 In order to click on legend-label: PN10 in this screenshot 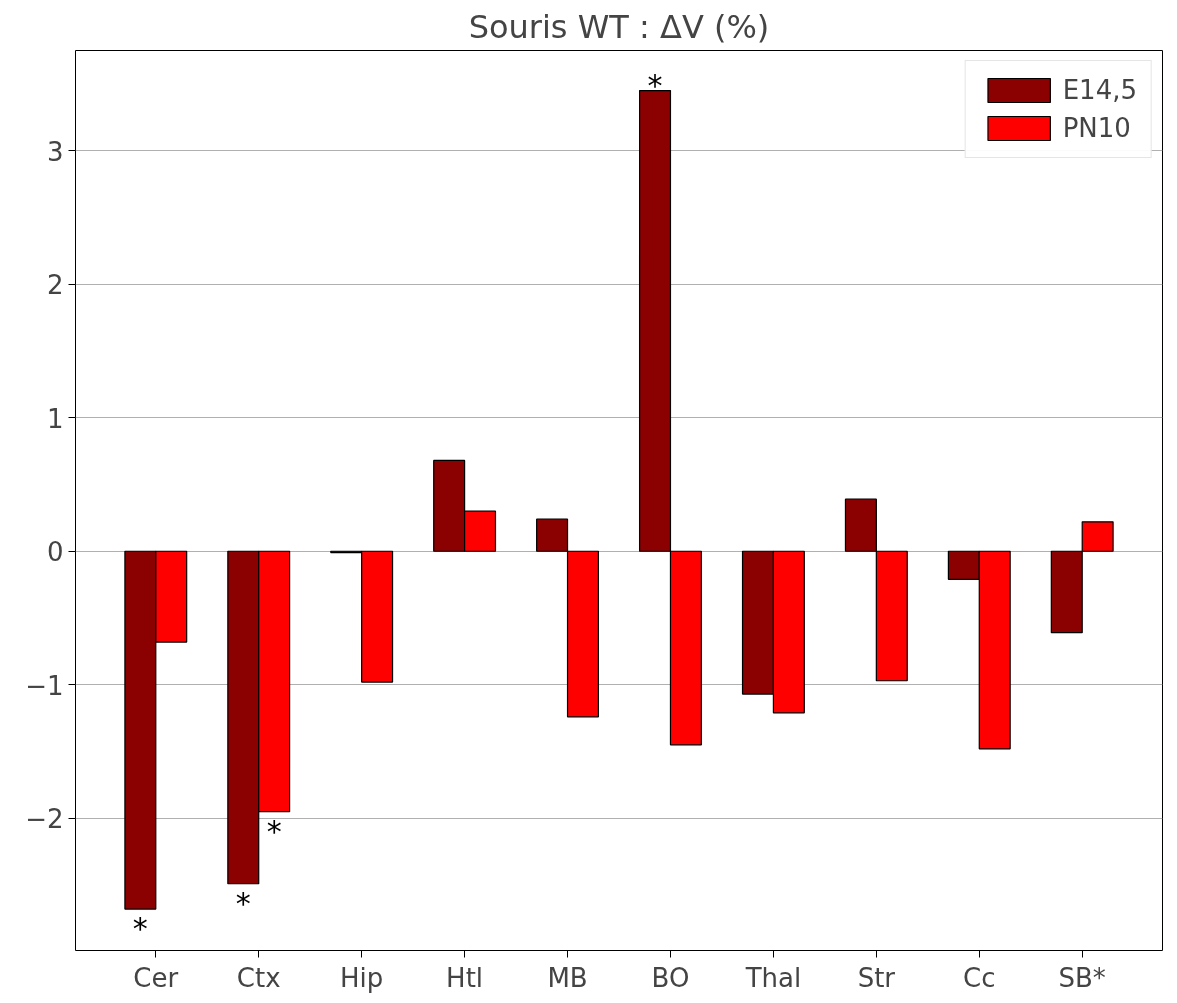, I will do `click(1096, 128)`.